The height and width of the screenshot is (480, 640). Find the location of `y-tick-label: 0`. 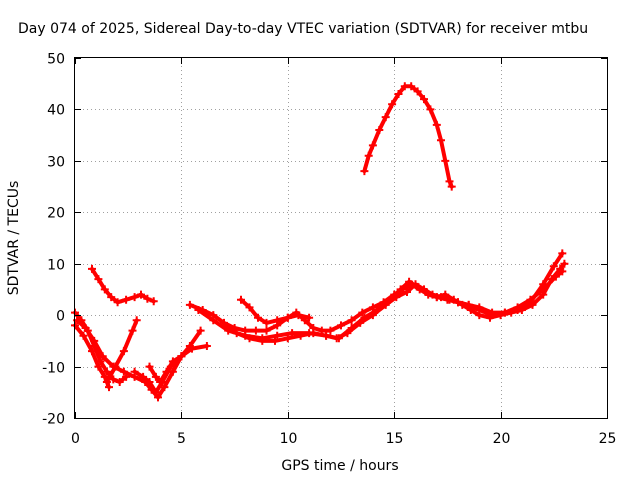

y-tick-label: 0 is located at coordinates (60, 317).